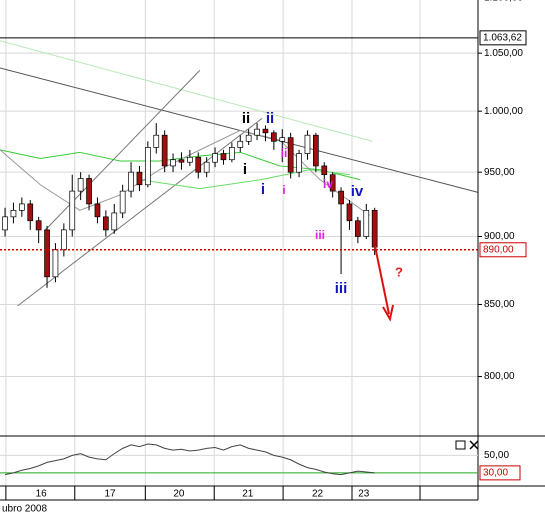 The image size is (545, 516). I want to click on y-tick-label: 1.000,00, so click(503, 111).